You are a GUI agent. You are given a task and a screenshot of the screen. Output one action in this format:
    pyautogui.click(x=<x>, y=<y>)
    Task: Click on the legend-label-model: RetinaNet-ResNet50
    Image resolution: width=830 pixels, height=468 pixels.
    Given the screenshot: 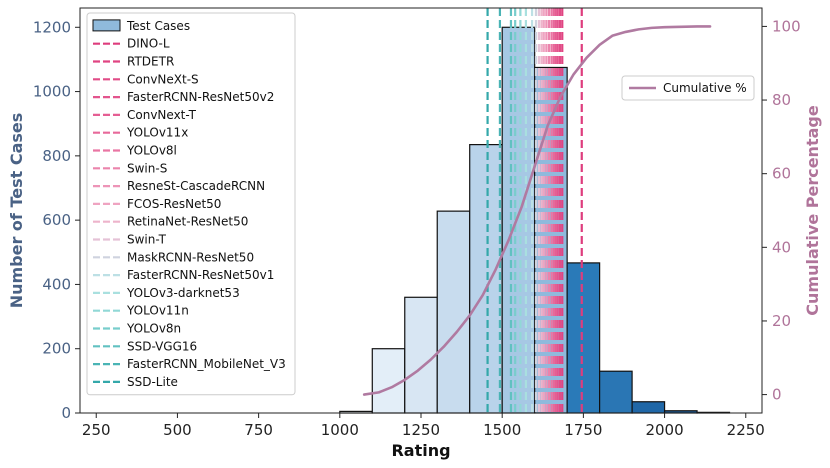 What is the action you would take?
    pyautogui.click(x=187, y=222)
    